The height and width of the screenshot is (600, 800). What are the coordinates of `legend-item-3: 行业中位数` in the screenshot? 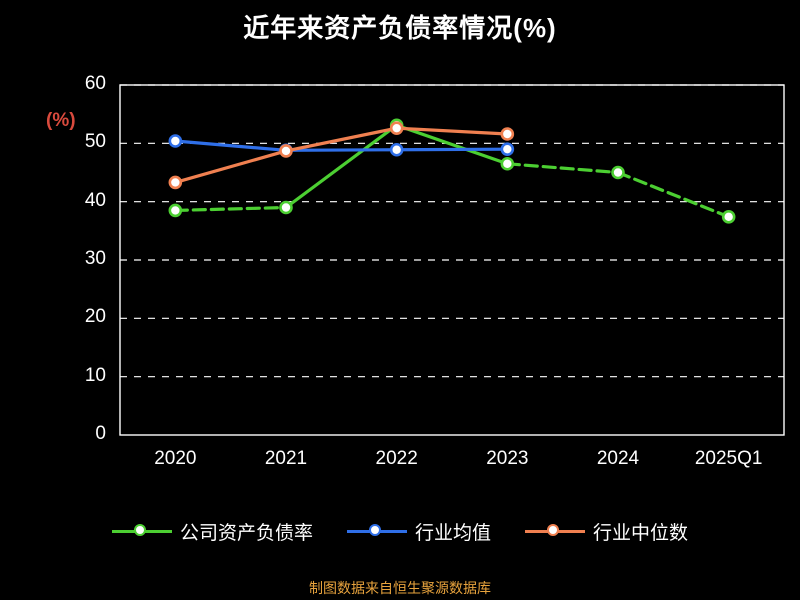 It's located at (606, 531).